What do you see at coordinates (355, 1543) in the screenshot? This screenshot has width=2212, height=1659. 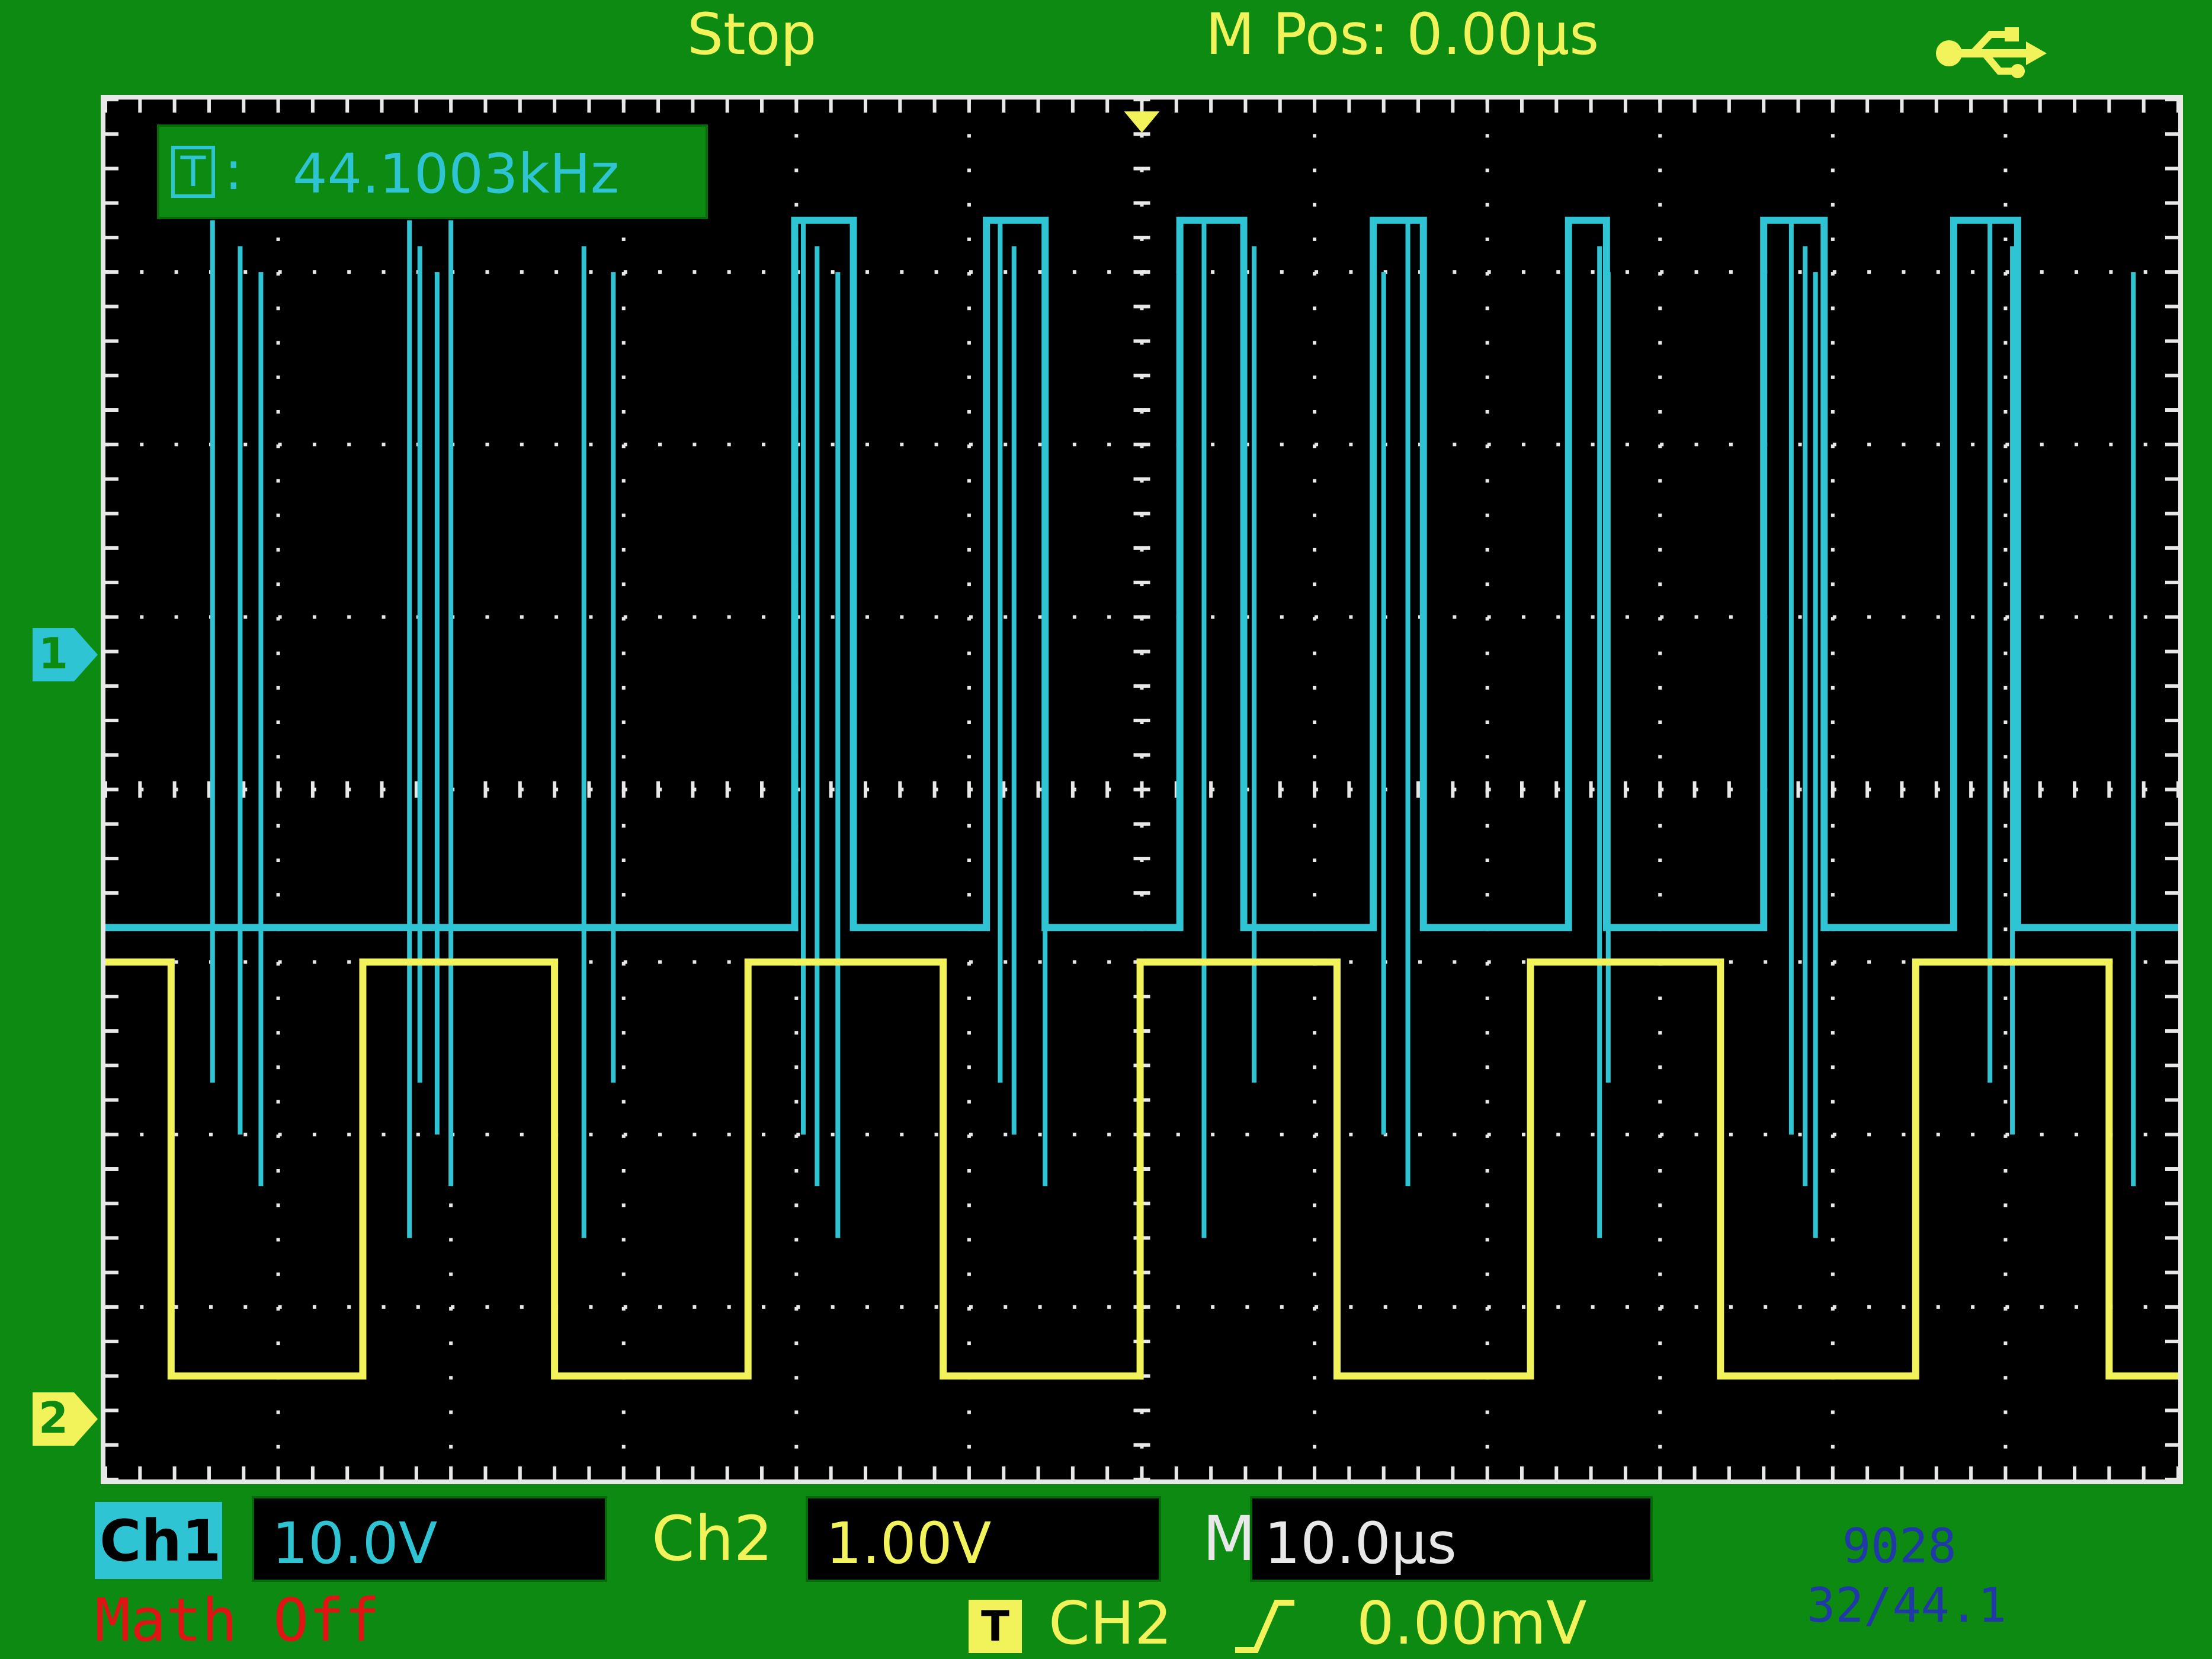 I see `ch1-scale: 10.0V` at bounding box center [355, 1543].